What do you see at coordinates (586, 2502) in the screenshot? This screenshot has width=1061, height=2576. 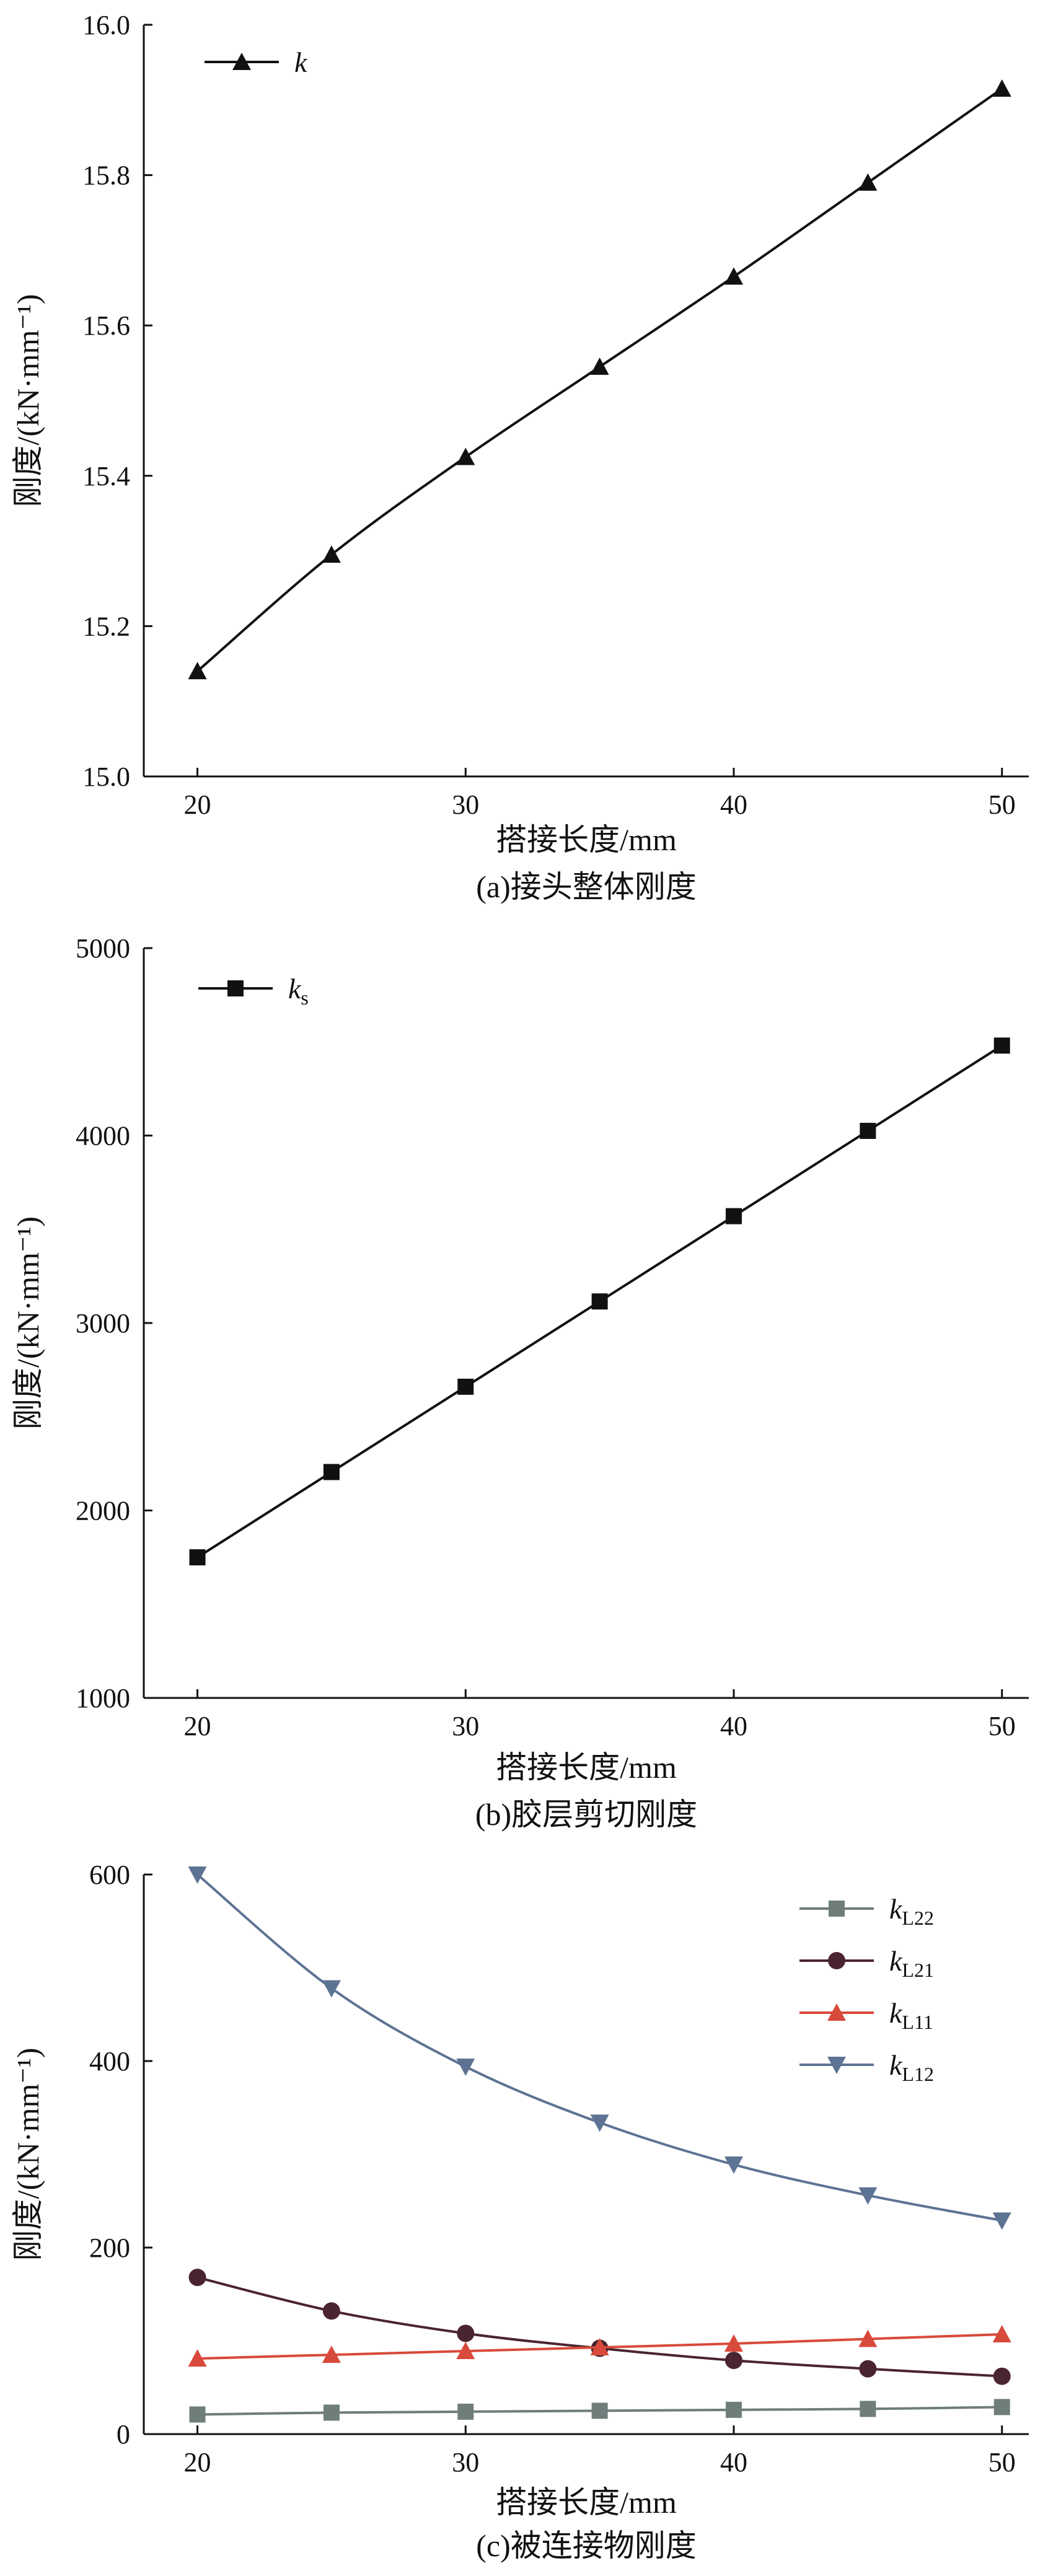 I see `panel-c-x-axis-label: 搭接长度/mm` at bounding box center [586, 2502].